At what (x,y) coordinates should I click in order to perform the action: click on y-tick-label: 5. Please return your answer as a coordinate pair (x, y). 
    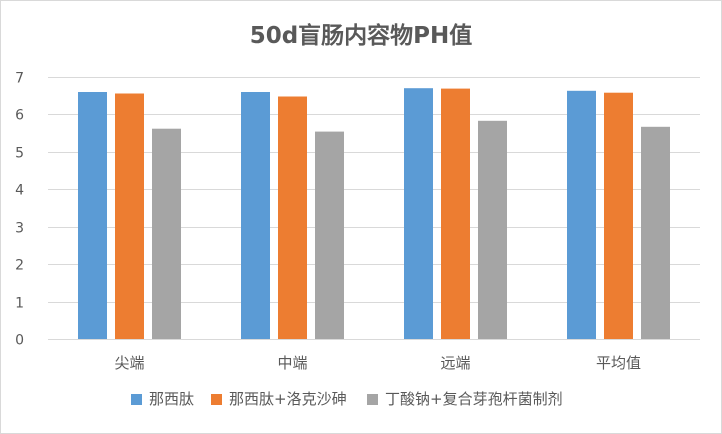
    Looking at the image, I should click on (19, 154).